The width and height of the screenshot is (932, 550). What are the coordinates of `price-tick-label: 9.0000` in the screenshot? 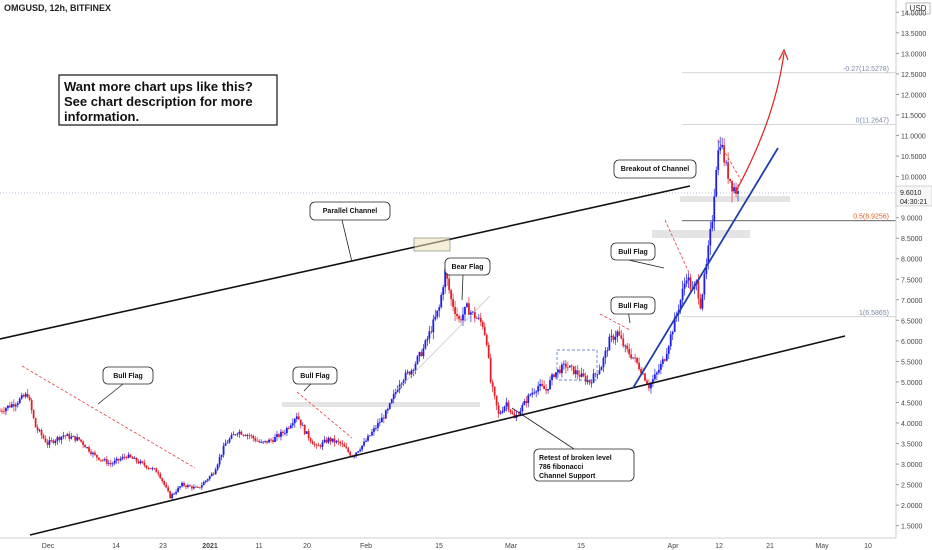 It's located at (912, 219).